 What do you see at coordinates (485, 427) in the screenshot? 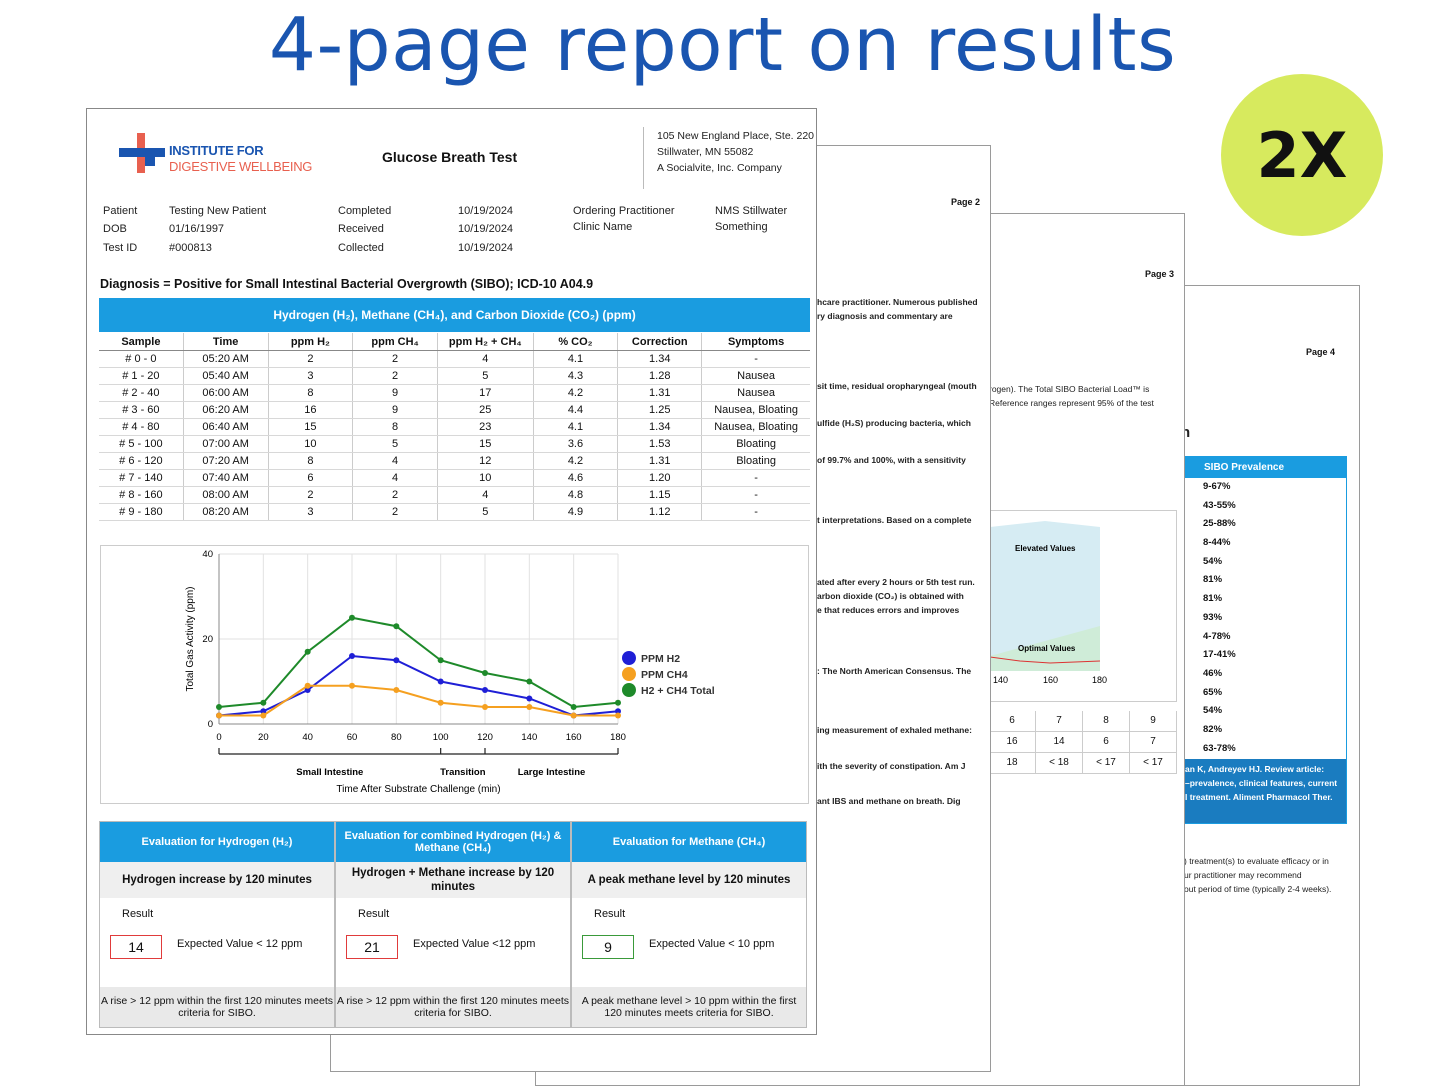
I see `table-cell: 23` at bounding box center [485, 427].